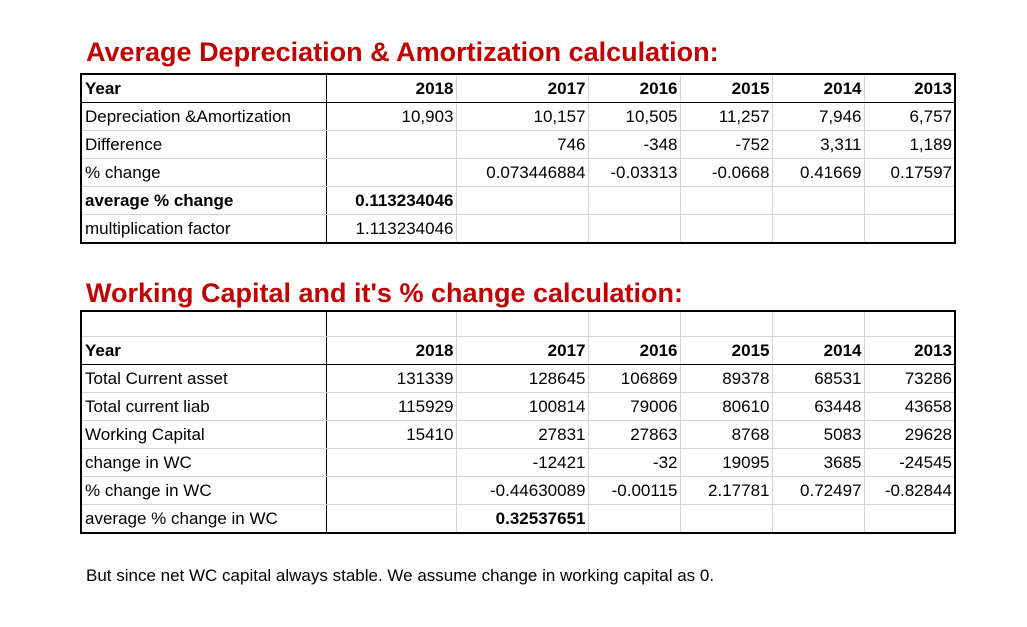 This screenshot has height=627, width=1027. I want to click on cell: 89378, so click(726, 378).